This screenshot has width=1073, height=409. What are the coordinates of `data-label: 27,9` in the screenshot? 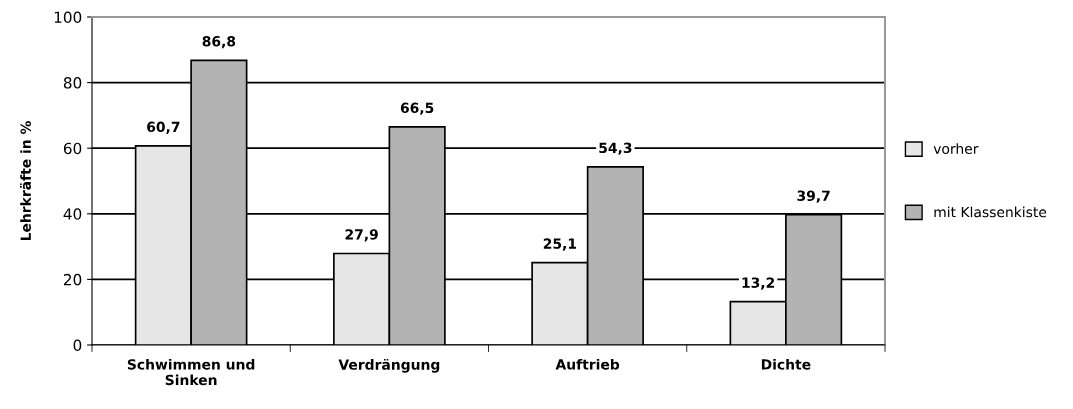 It's located at (361, 235).